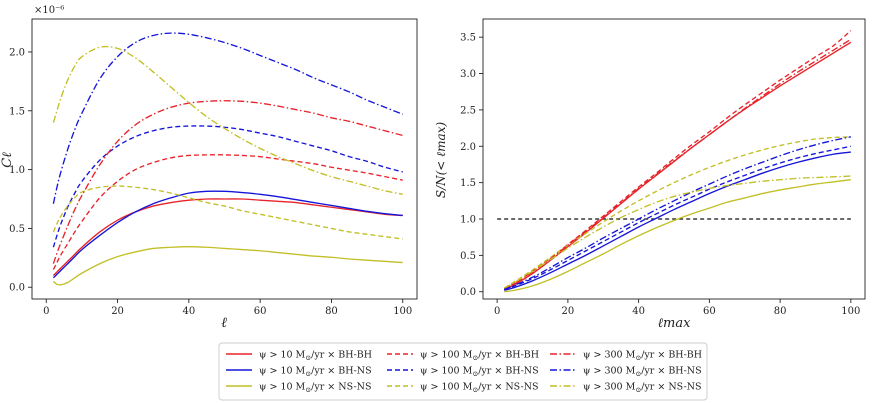 The height and width of the screenshot is (403, 872). Describe the element at coordinates (780, 311) in the screenshot. I see `right-x-tick-label: 80` at that location.